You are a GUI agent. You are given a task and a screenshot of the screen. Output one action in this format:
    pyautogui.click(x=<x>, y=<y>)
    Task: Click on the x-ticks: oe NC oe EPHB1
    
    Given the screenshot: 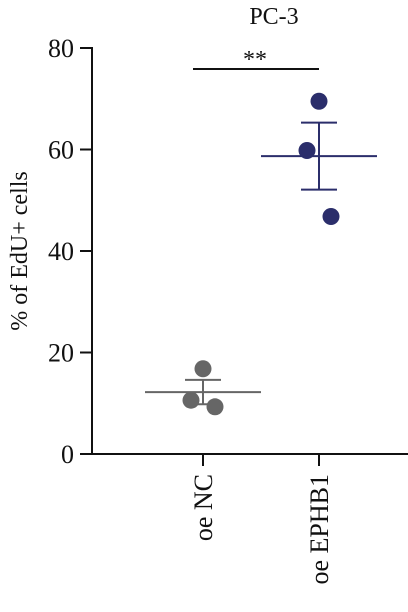 What is the action you would take?
    pyautogui.click(x=261, y=519)
    